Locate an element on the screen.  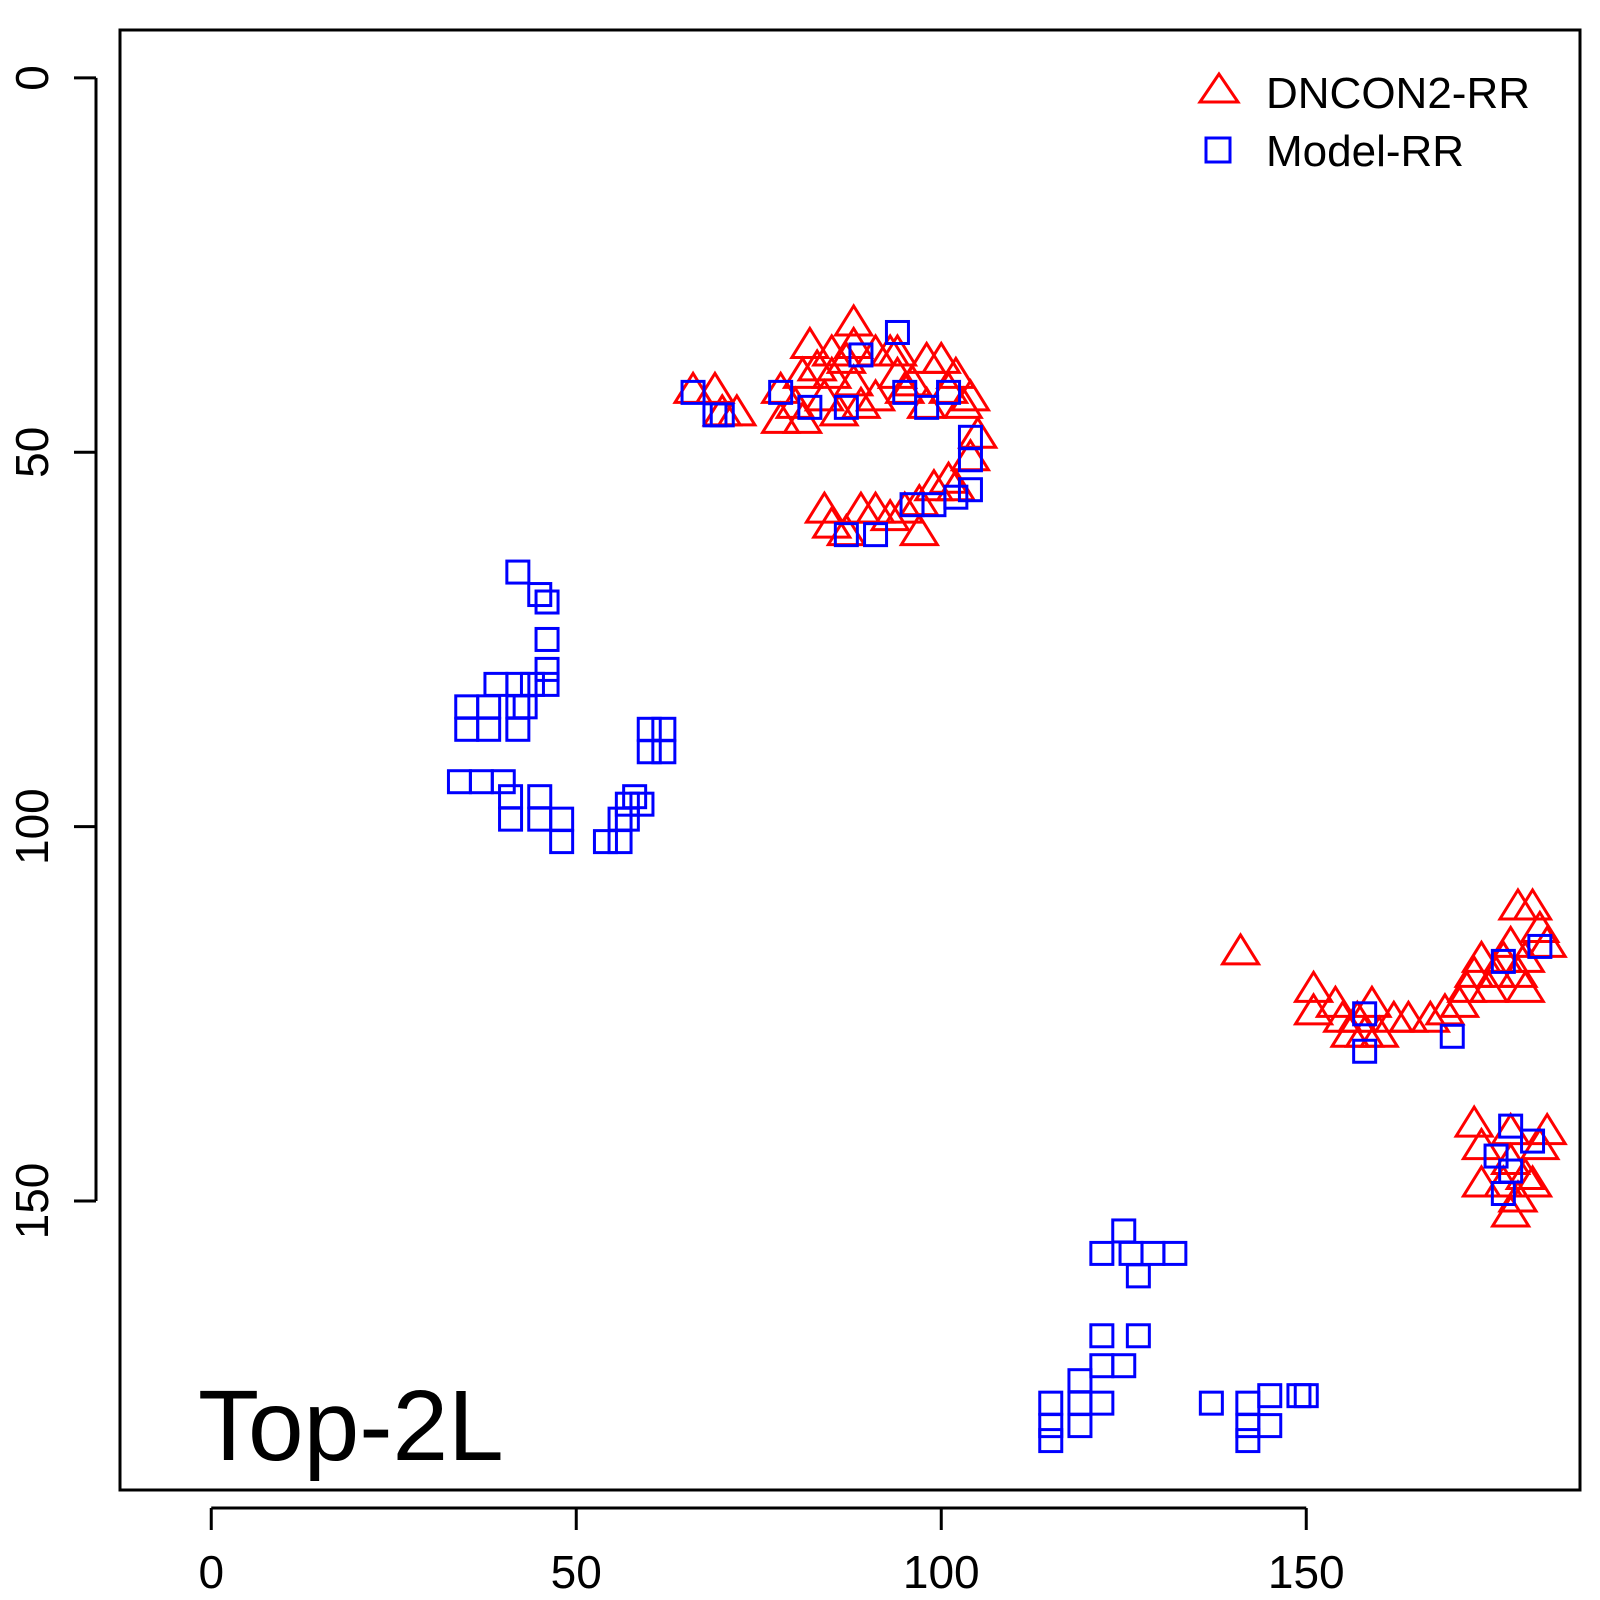
y-tick-label: 100 is located at coordinates (32, 826).